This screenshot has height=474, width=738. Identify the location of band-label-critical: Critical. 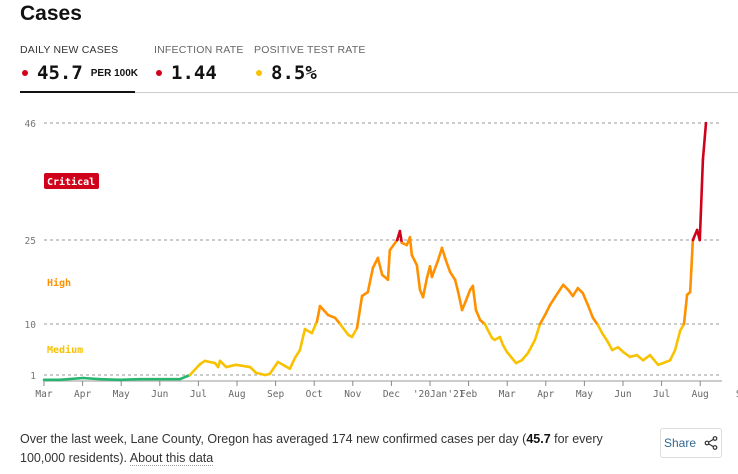
(71, 182).